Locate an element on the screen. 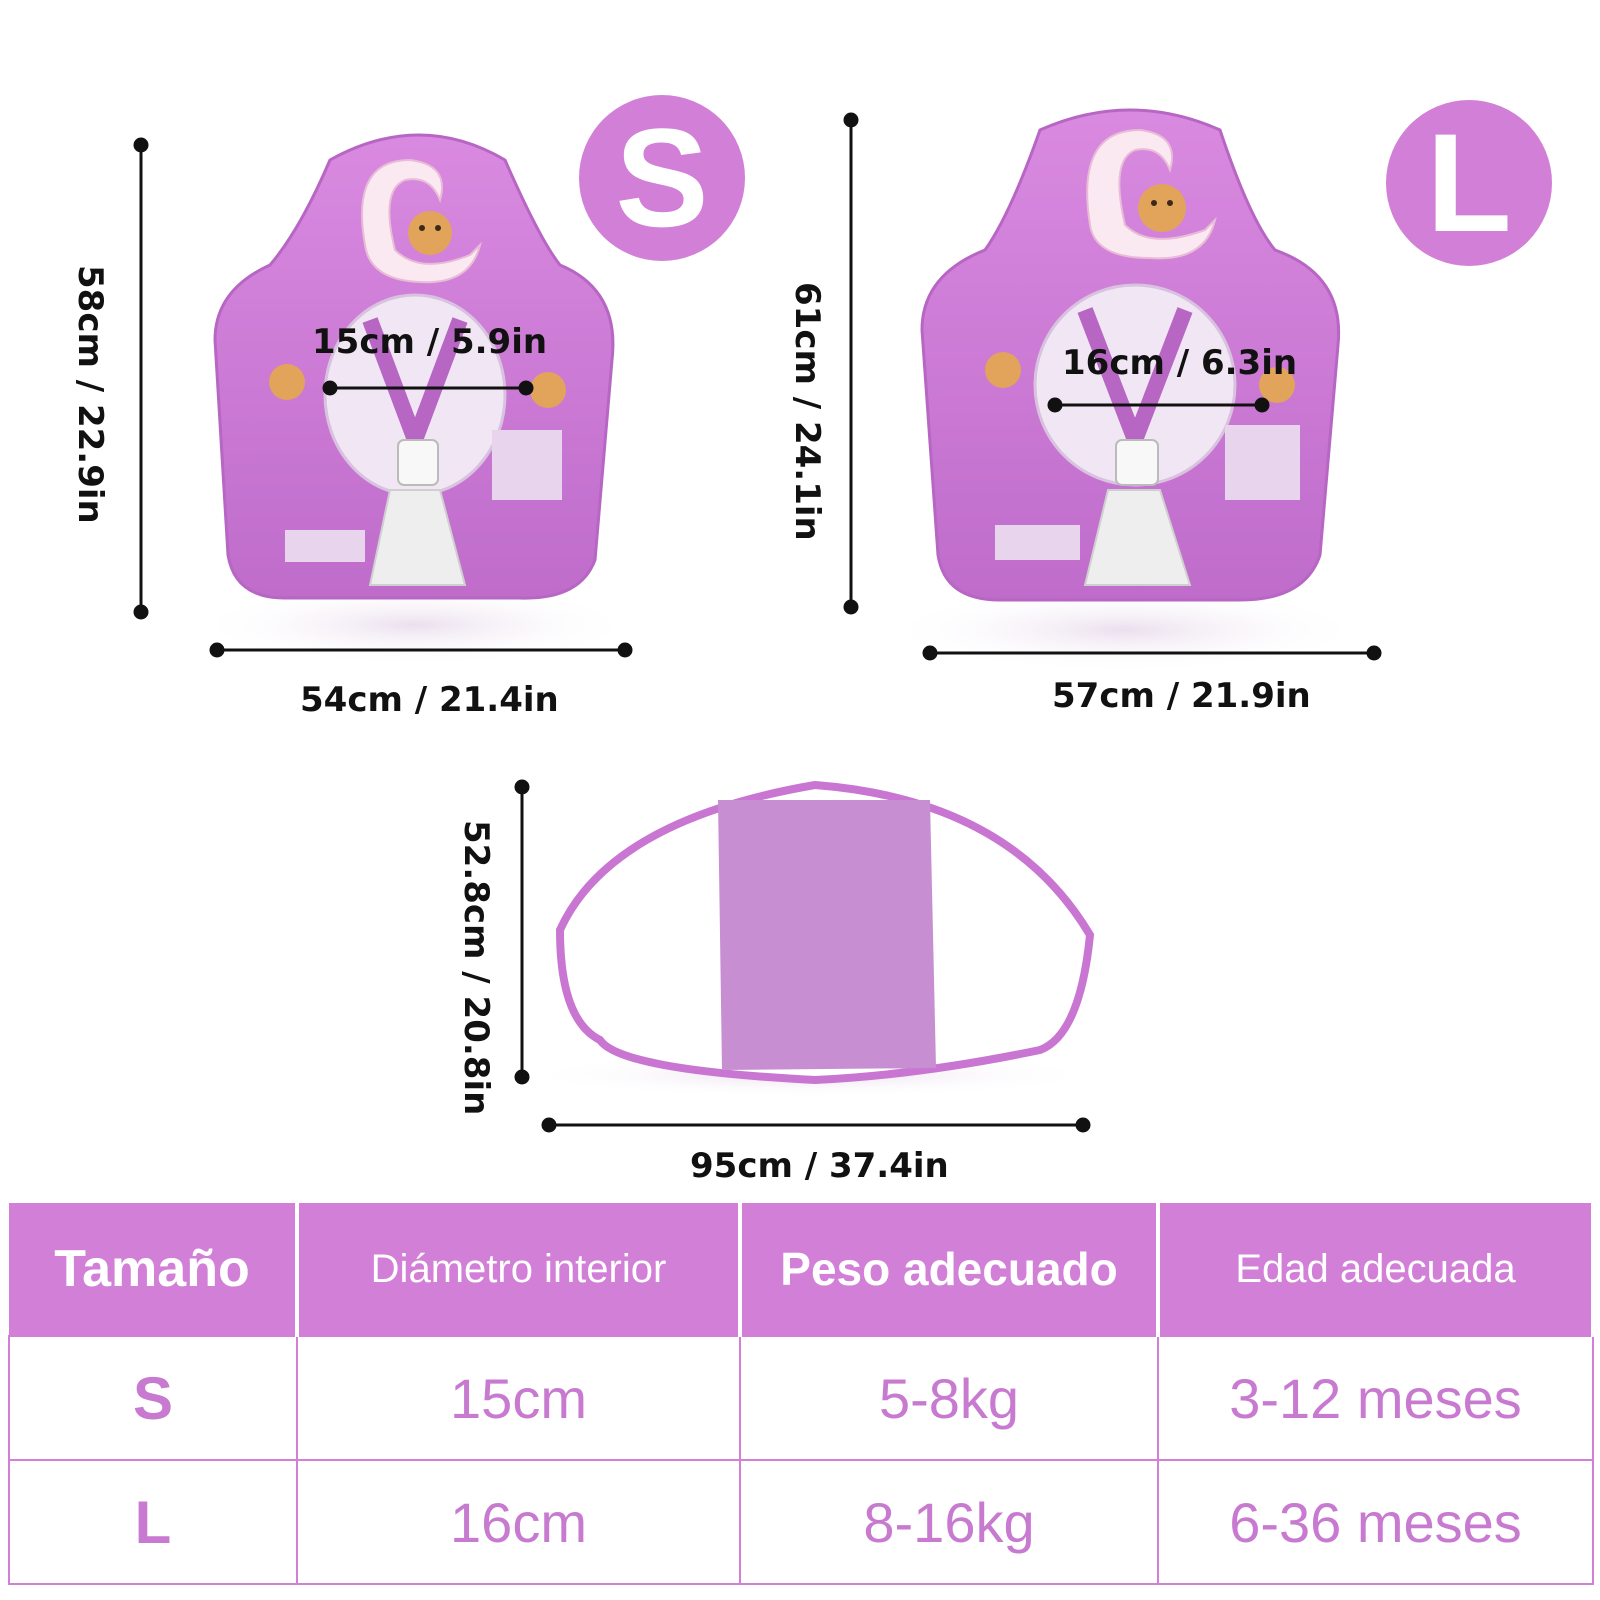  table-row: L 16cm 8-16kg 6-36 meses is located at coordinates (801, 1522).